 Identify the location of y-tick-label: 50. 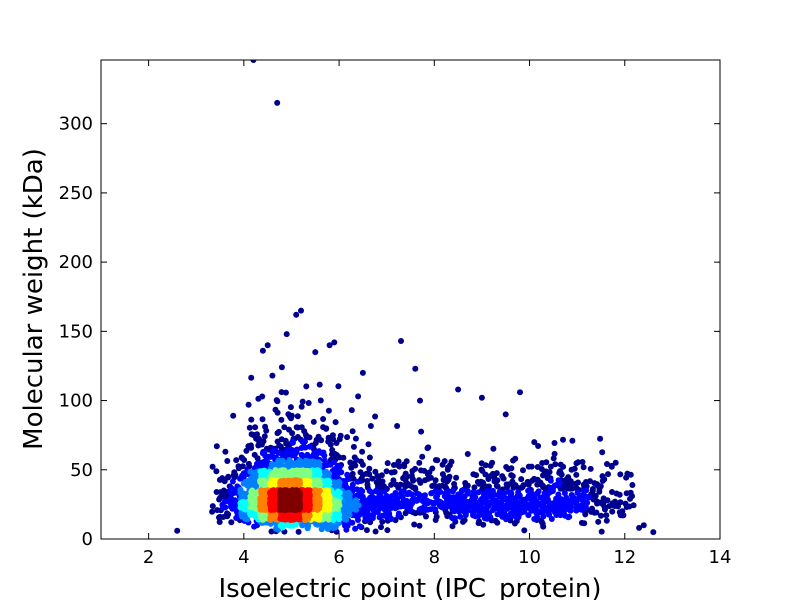
(81, 470).